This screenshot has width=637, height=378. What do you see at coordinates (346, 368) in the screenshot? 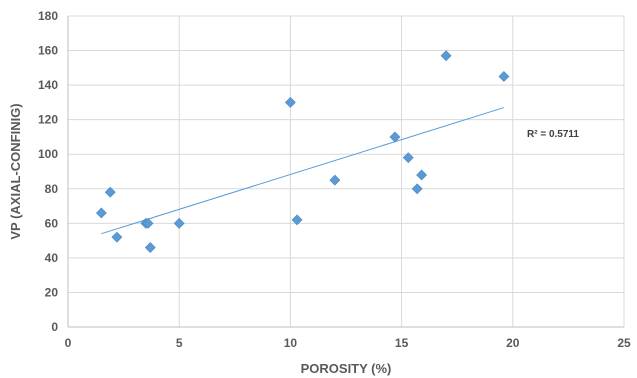
I see `x-axis-title: POROSITY (%)` at bounding box center [346, 368].